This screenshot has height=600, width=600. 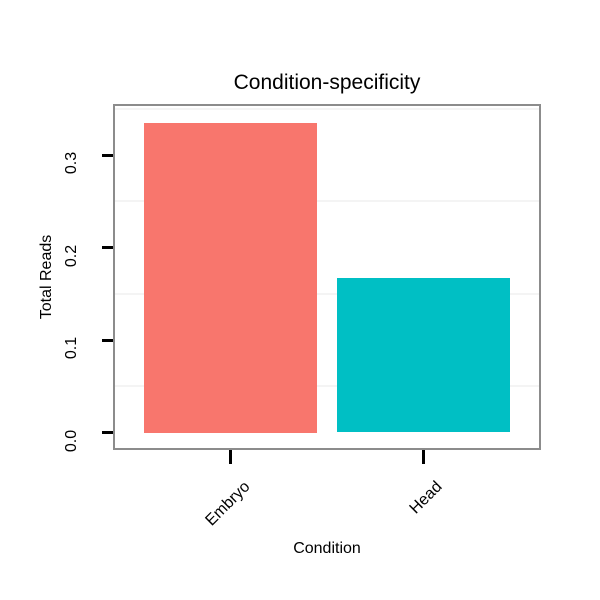 I want to click on x-axis-title: Condition, so click(x=327, y=548).